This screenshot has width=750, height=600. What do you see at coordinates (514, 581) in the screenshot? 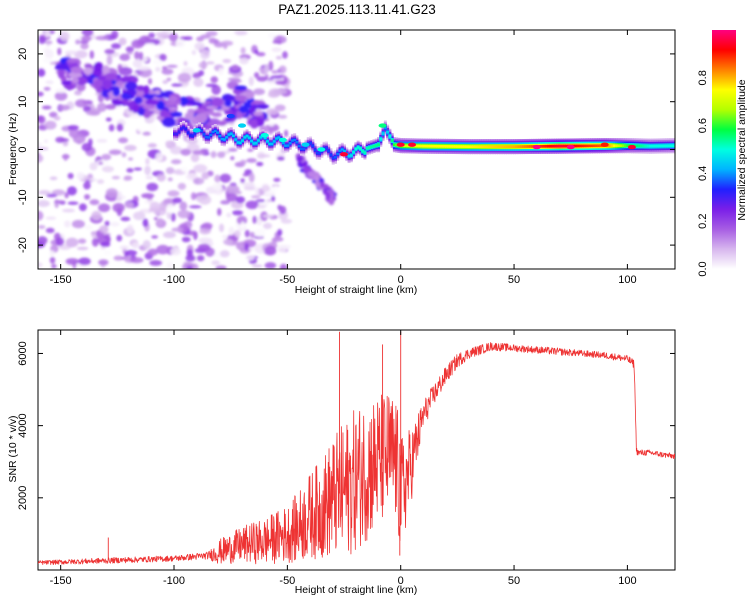
I see `x-tick-label: 50` at bounding box center [514, 581].